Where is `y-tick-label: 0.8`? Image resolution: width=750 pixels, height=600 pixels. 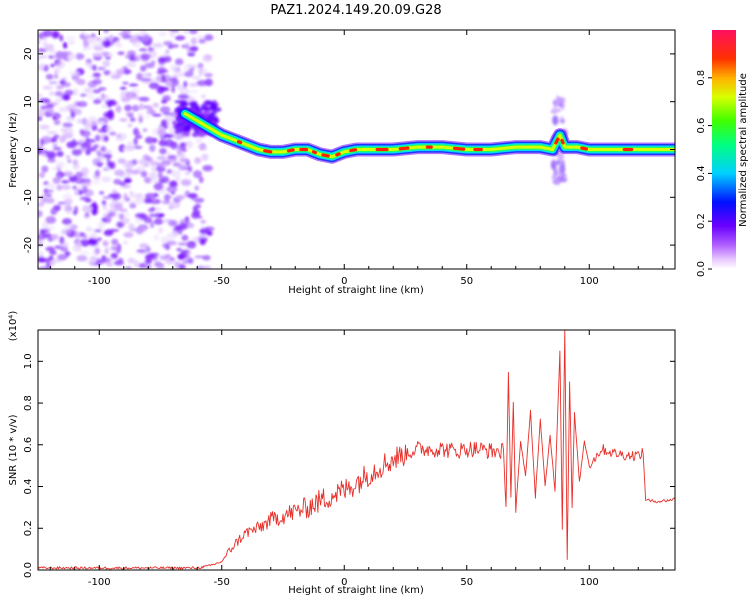 y-tick-label: 0.8 is located at coordinates (28, 403).